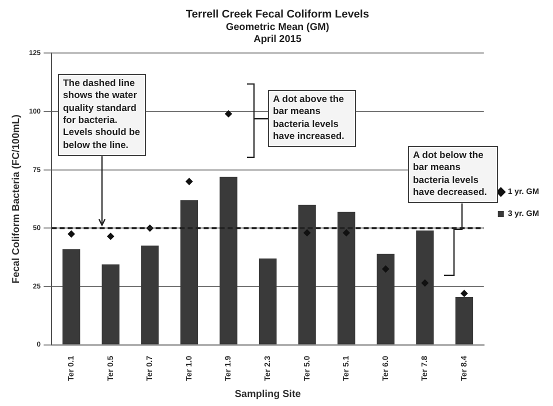 The height and width of the screenshot is (406, 553). Describe the element at coordinates (189, 368) in the screenshot. I see `x-tick-label: Ter 1.0` at that location.